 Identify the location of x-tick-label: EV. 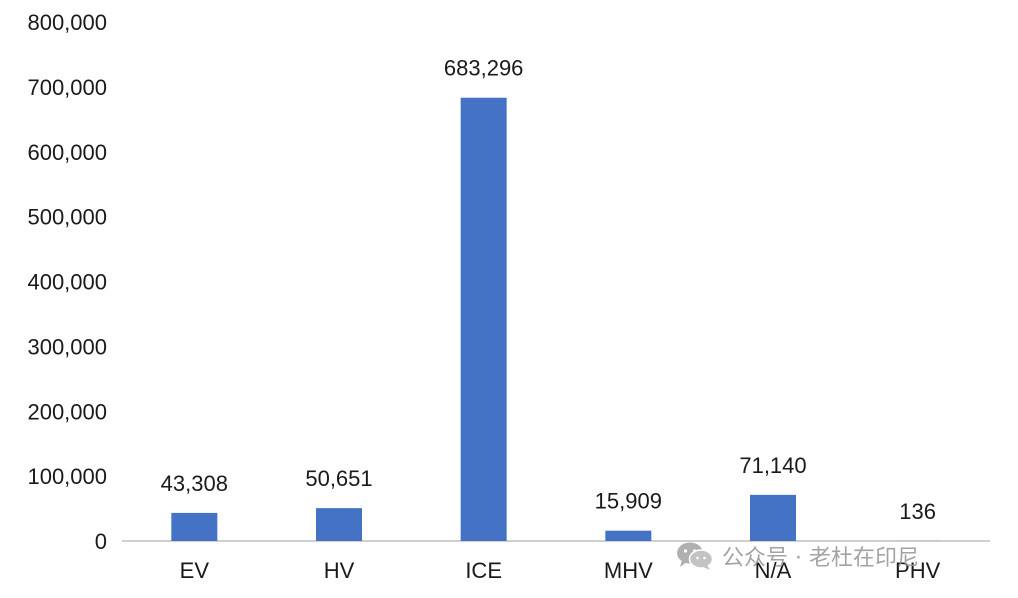
(195, 570).